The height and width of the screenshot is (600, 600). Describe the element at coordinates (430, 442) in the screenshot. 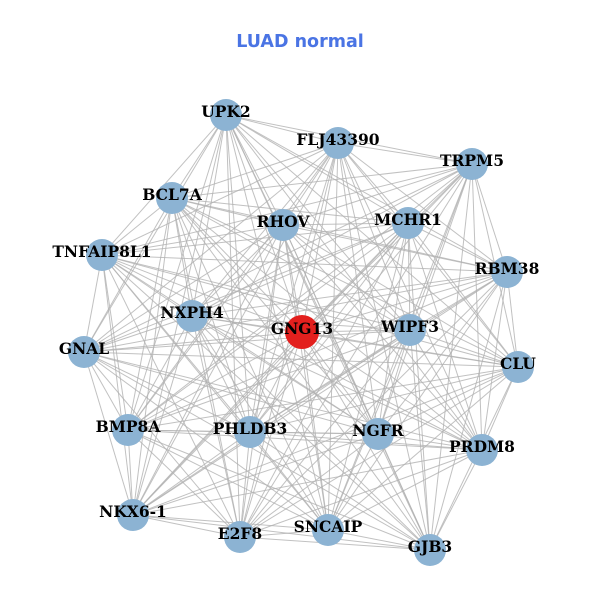

I see `edge-ngfr-prdm8` at that location.